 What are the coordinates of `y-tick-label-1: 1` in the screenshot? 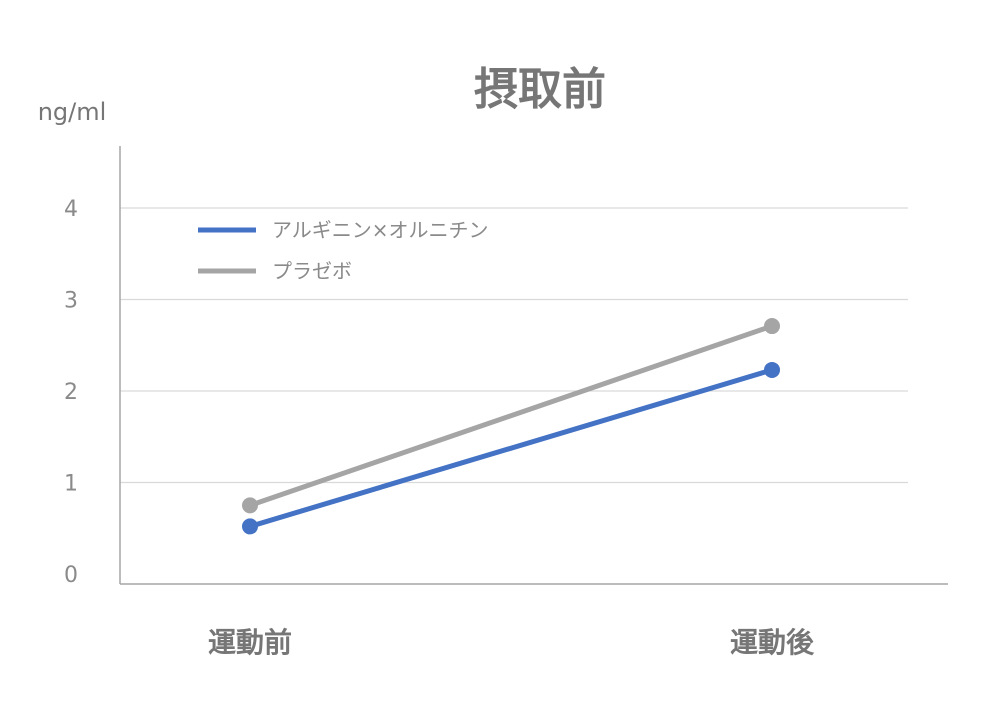 It's located at (71, 484).